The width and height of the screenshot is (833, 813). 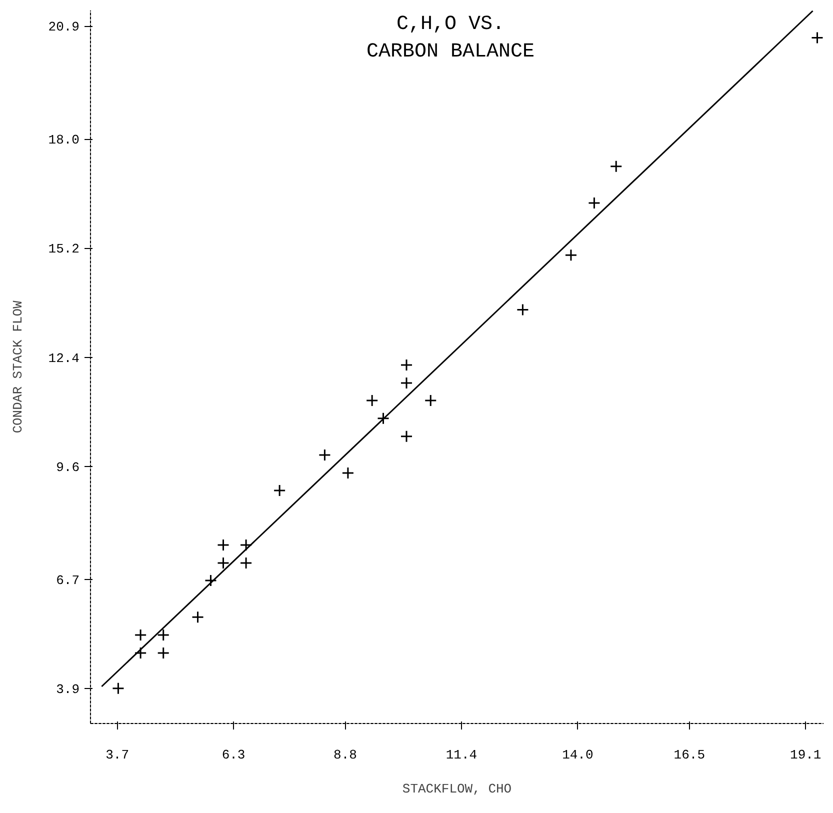 I want to click on x-tick-label: 8.8, so click(x=345, y=755).